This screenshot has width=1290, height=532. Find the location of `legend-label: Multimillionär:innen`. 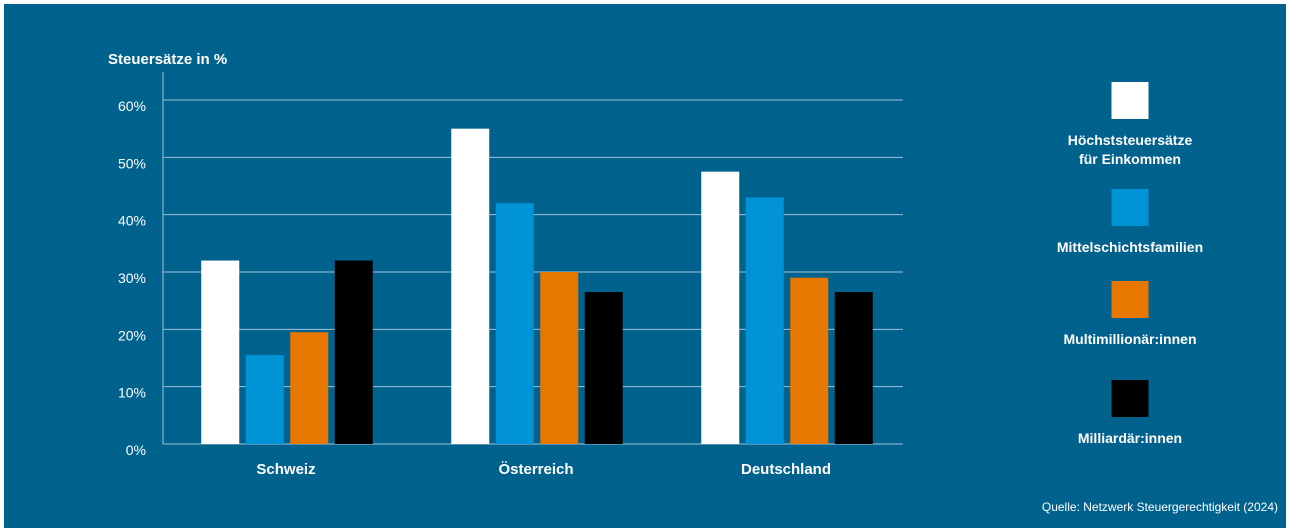

legend-label: Multimillionär:innen is located at coordinates (1130, 339).